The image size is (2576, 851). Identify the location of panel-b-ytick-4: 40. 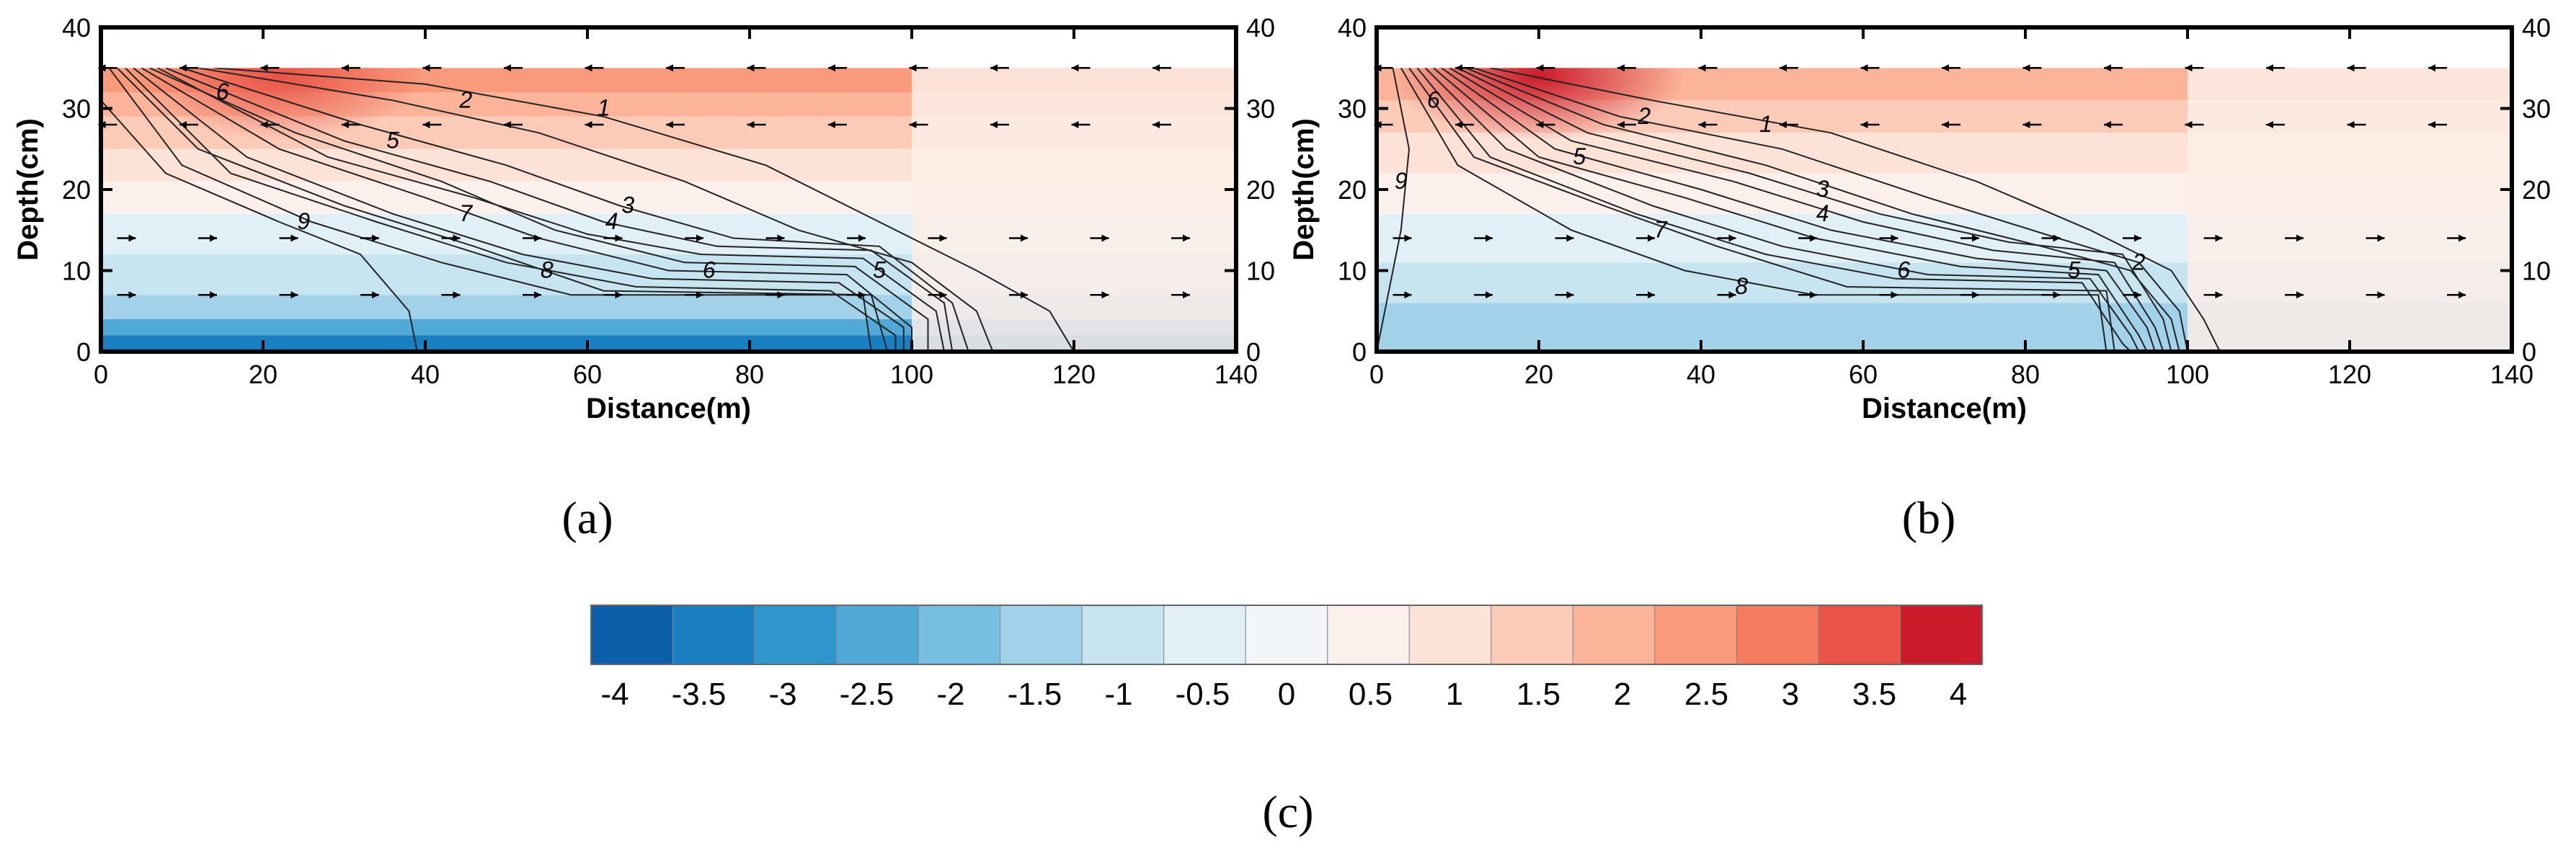
(1352, 28).